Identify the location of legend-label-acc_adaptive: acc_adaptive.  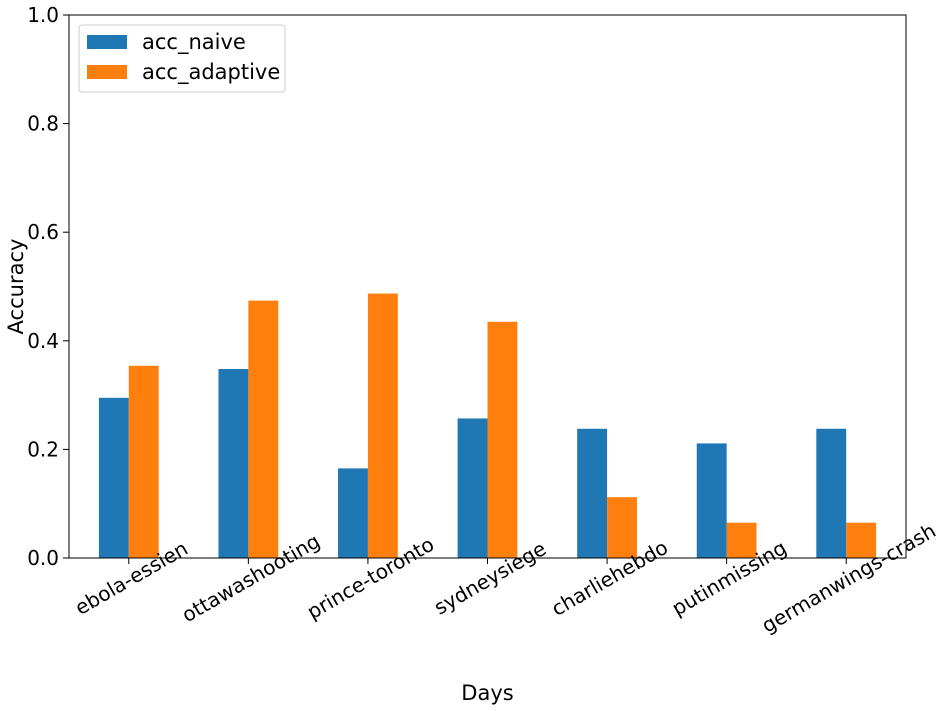
(211, 72).